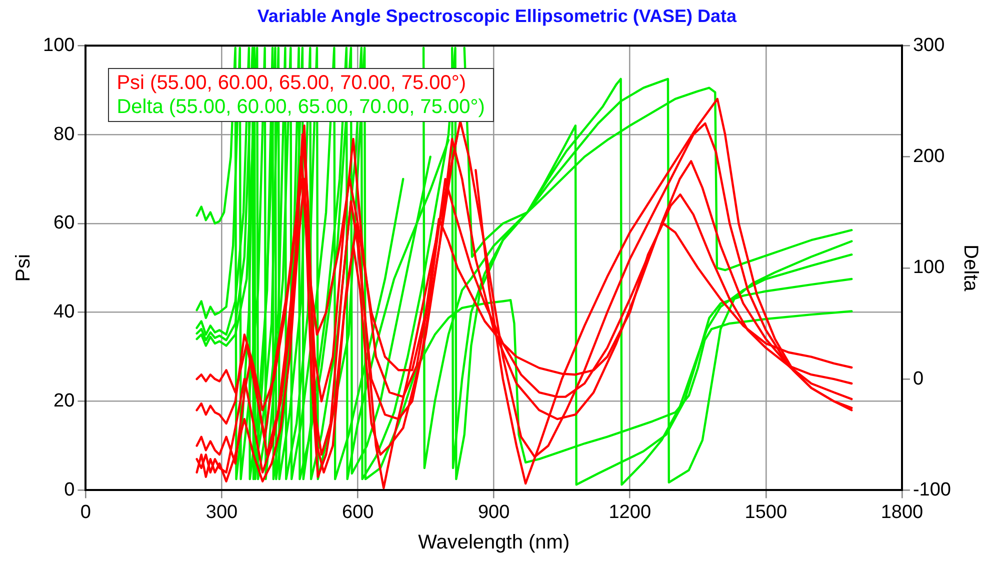 The width and height of the screenshot is (998, 561). Describe the element at coordinates (494, 512) in the screenshot. I see `x-tick-label: 900` at that location.